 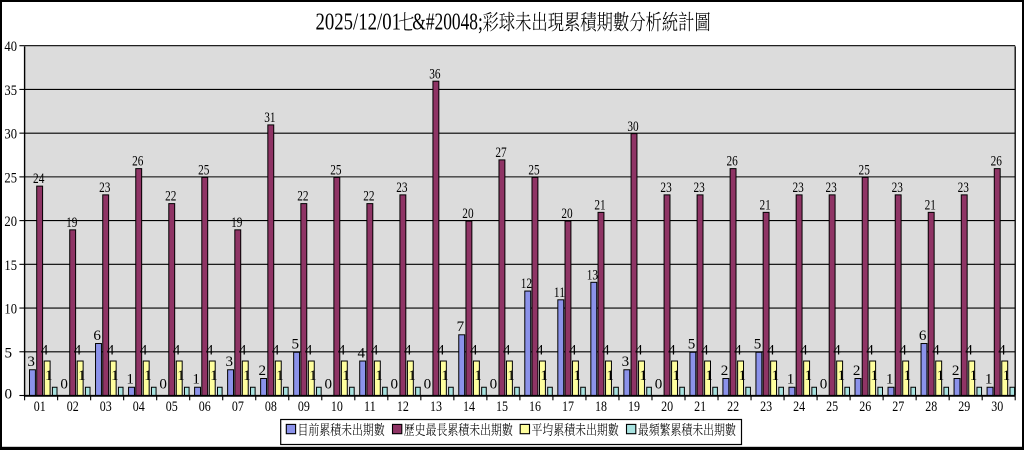 What do you see at coordinates (106, 407) in the screenshot?
I see `svg-text: 03` at bounding box center [106, 407].